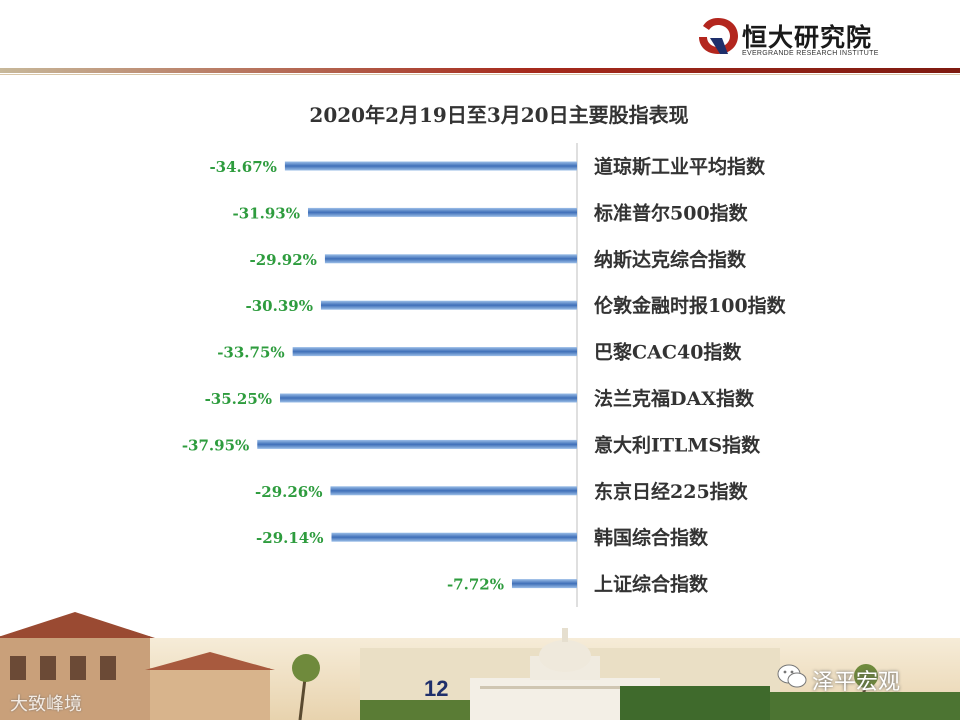  What do you see at coordinates (498, 115) in the screenshot?
I see `chart-title: 2020年2月19日至3月20日主要股指表现` at bounding box center [498, 115].